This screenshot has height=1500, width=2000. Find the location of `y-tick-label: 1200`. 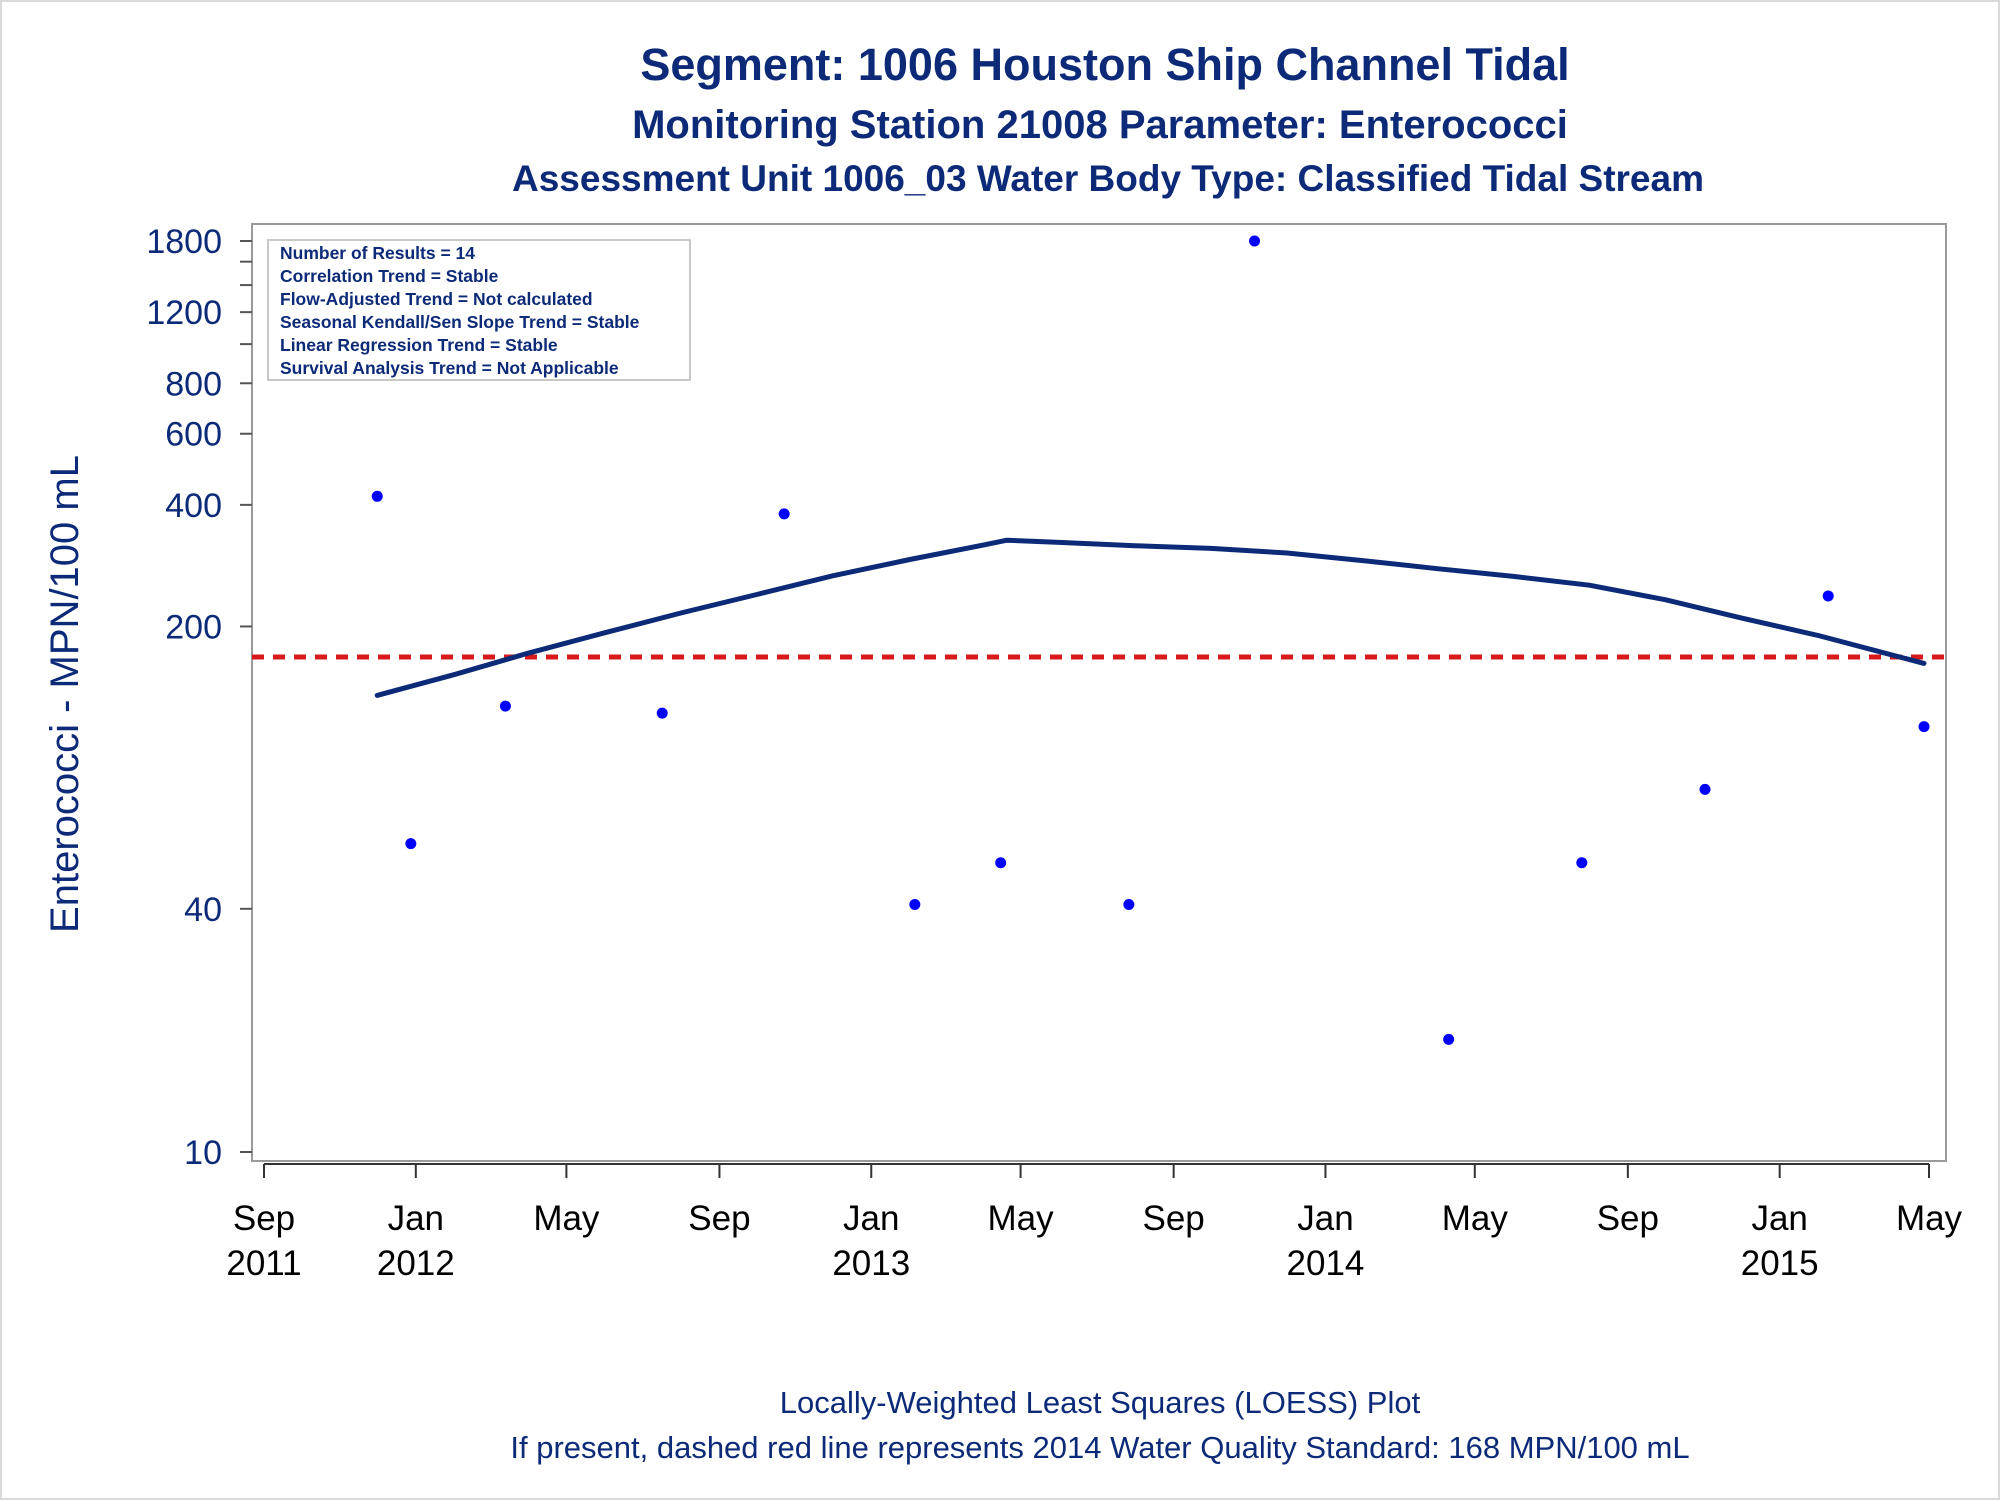

y-tick-label: 1200 is located at coordinates (184, 313).